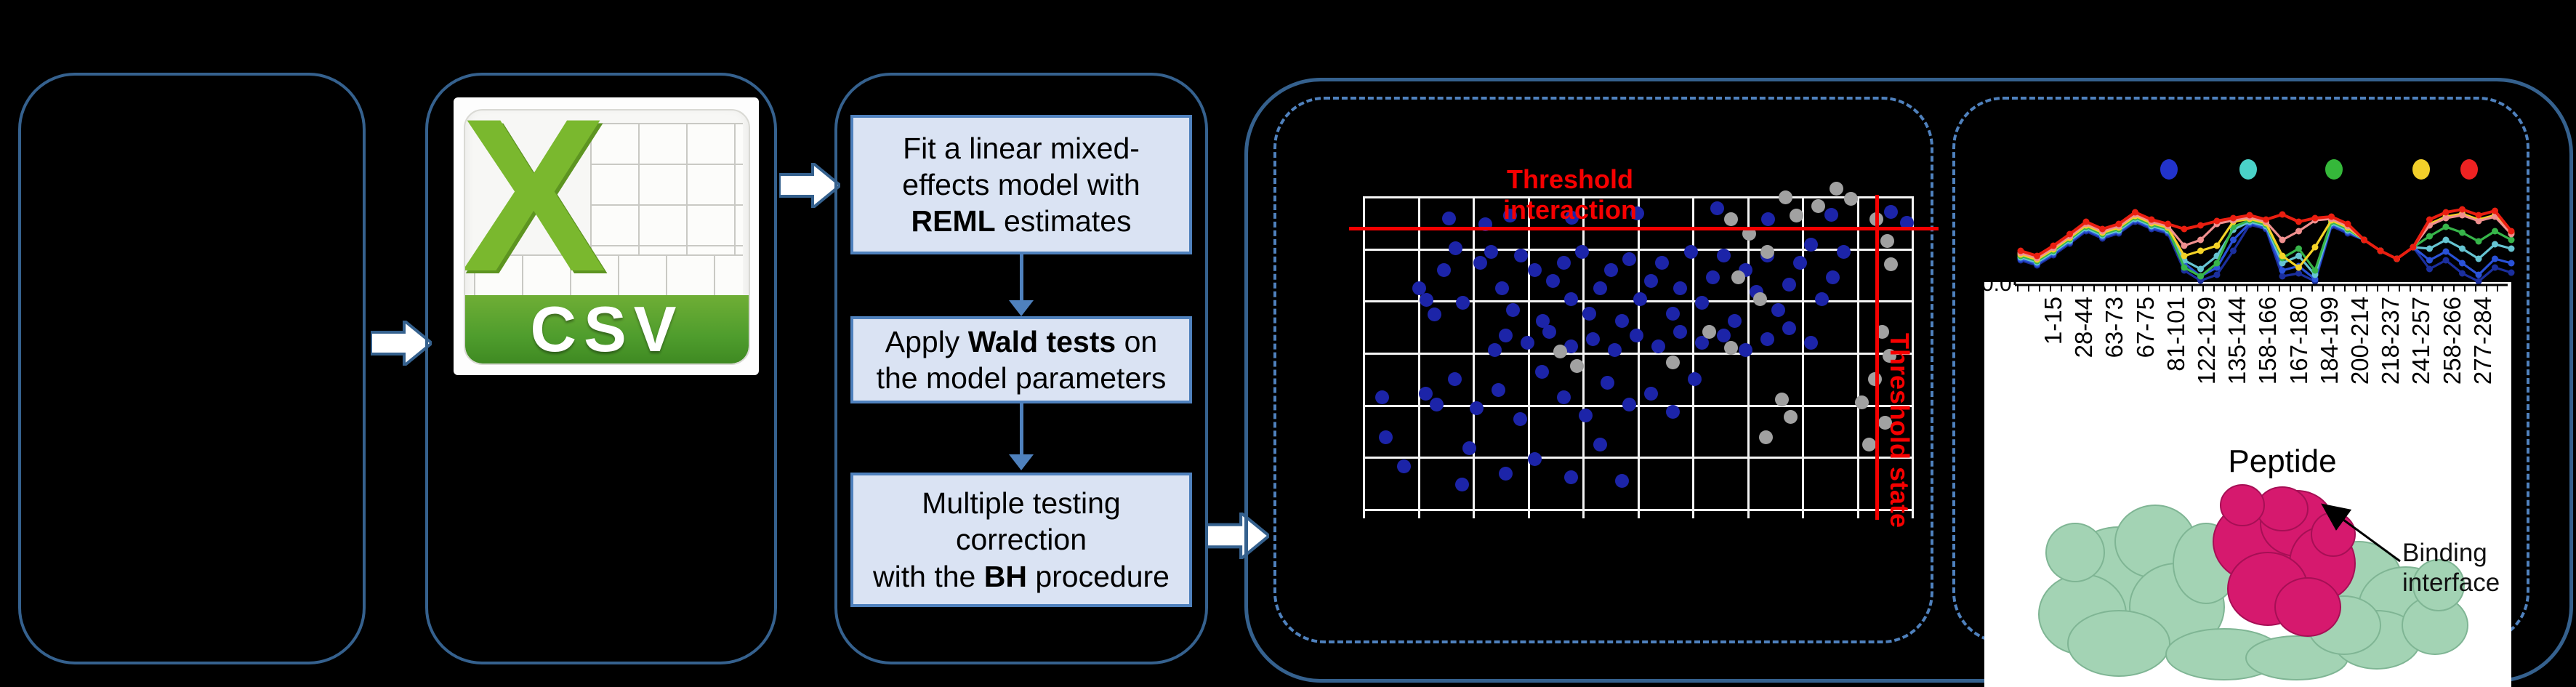 The width and height of the screenshot is (2576, 687). Describe the element at coordinates (1021, 378) in the screenshot. I see `pipeline-step-text: the model parameters` at that location.